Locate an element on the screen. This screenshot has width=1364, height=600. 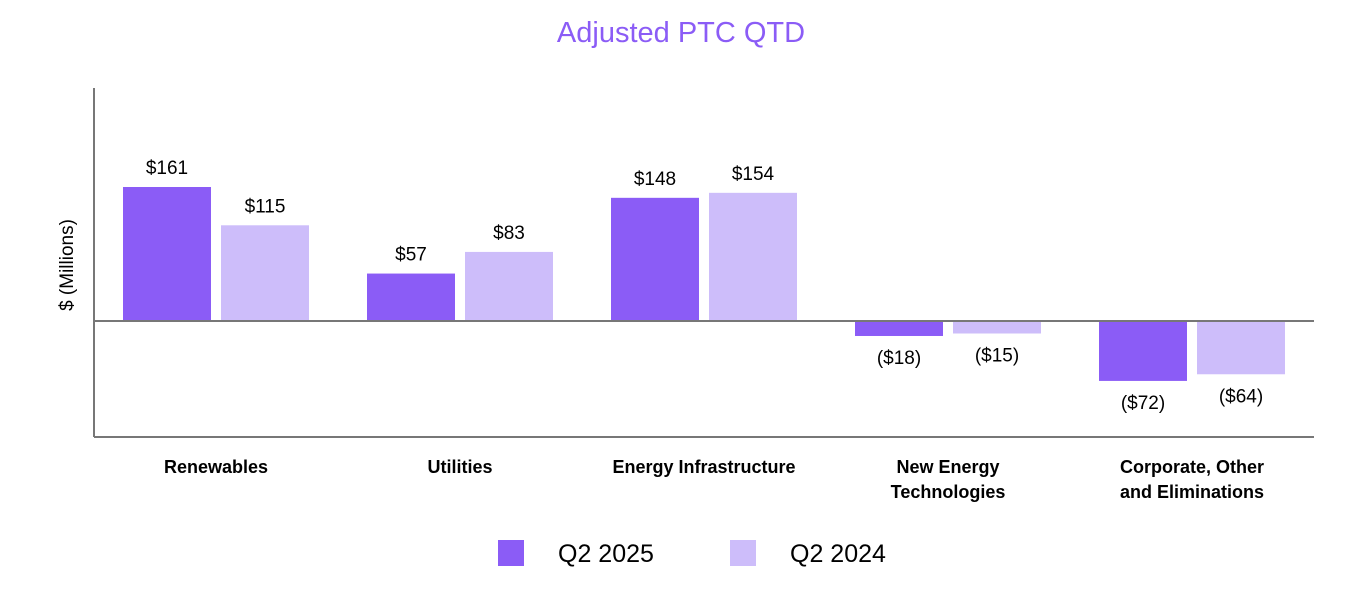
legend: Q2 2025 Q2 2024 is located at coordinates (692, 554).